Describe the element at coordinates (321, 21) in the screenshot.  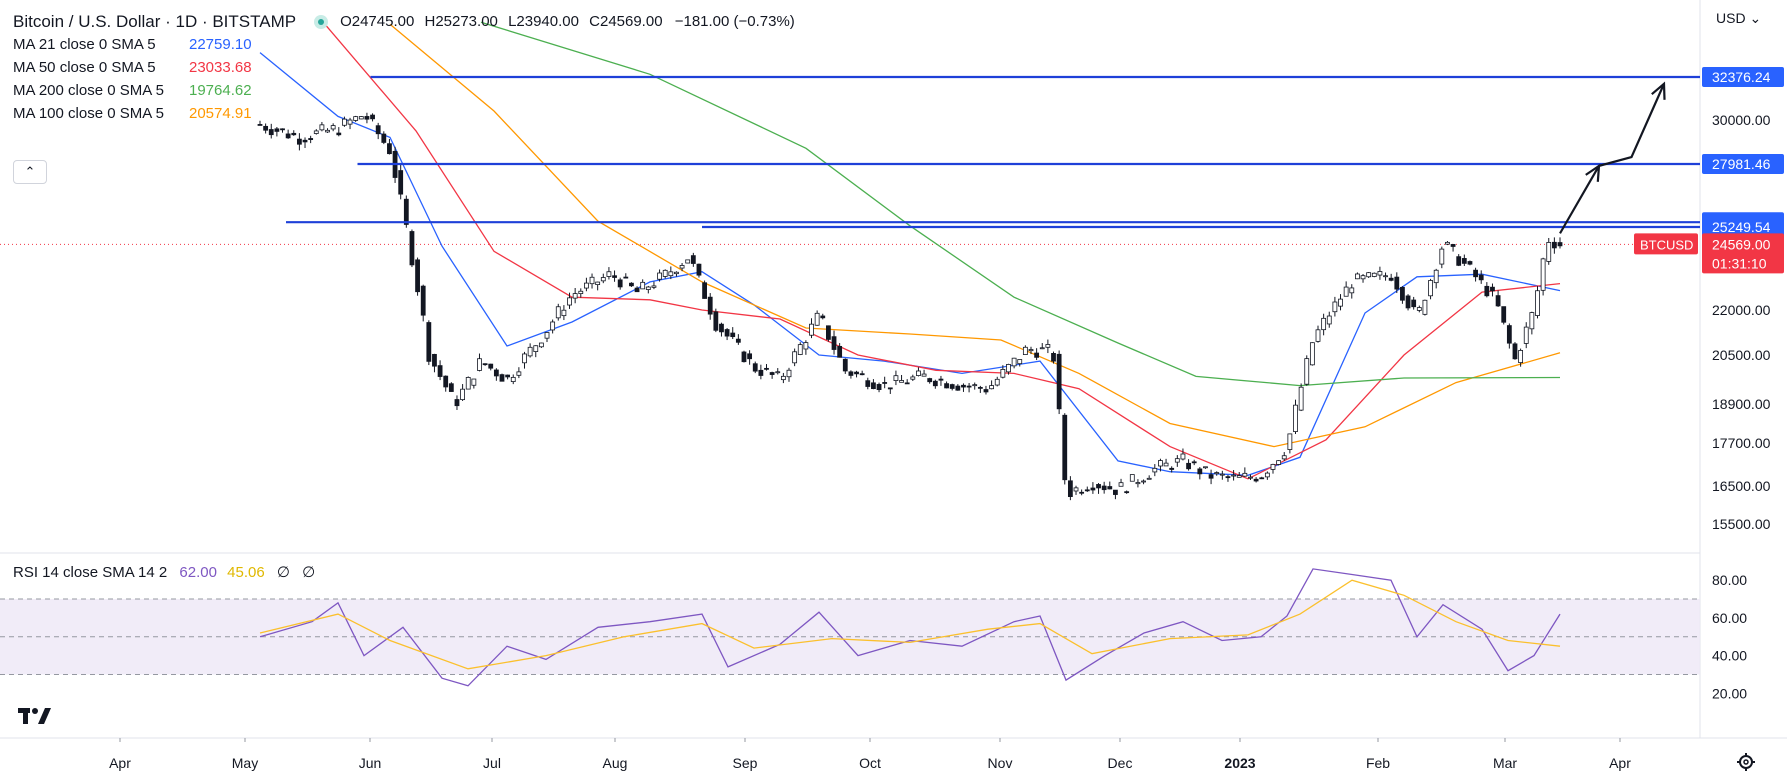
I see `market-status-icon` at that location.